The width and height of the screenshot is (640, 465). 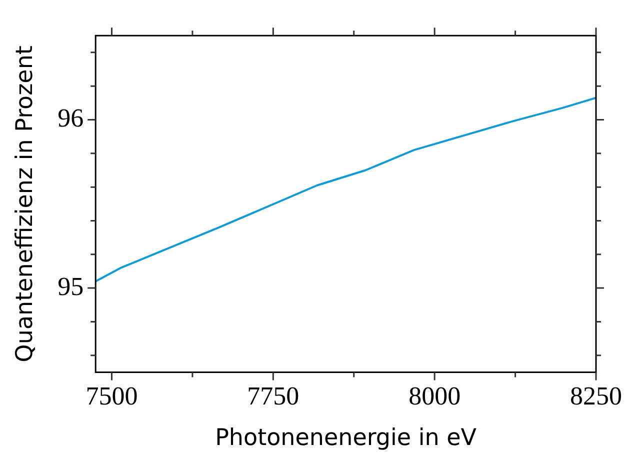 What do you see at coordinates (273, 396) in the screenshot?
I see `x-tick-label: 7750` at bounding box center [273, 396].